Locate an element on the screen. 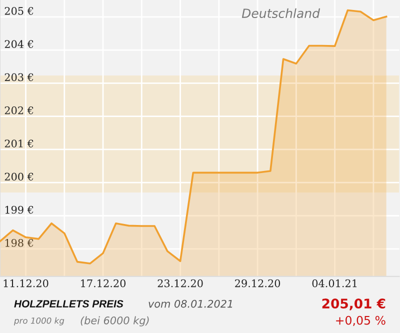 Image resolution: width=400 pixels, height=333 pixels. x-tick-label: 23.12.20 is located at coordinates (180, 283).